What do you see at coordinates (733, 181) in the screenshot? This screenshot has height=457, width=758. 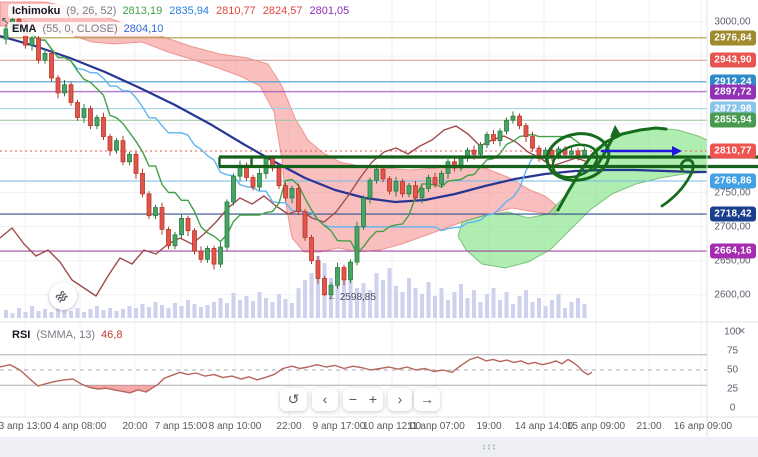 I see `price-level-badge: 2766,86` at bounding box center [733, 181].